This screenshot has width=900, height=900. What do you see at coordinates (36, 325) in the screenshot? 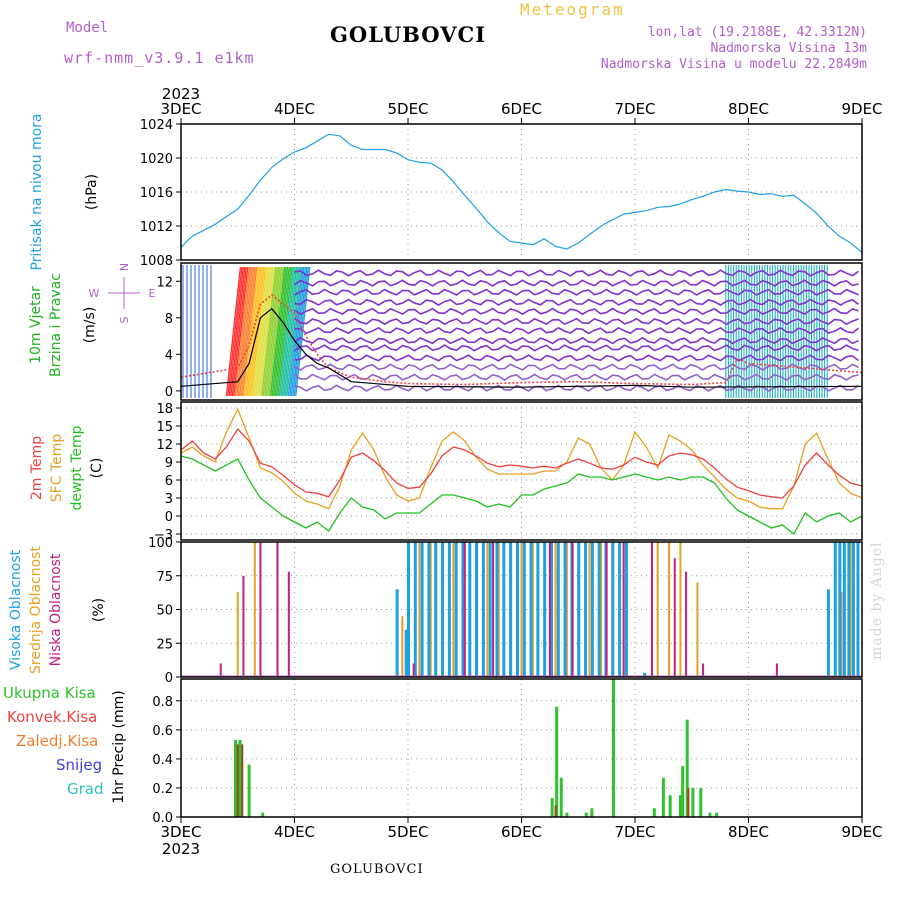
I see `wind-axis-title: 10m Vjetar` at bounding box center [36, 325].